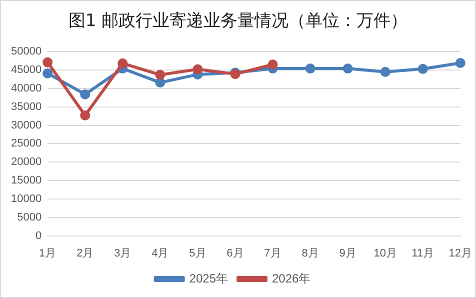 The width and height of the screenshot is (476, 298). Describe the element at coordinates (423, 253) in the screenshot. I see `x-tick-label: 11月` at that location.